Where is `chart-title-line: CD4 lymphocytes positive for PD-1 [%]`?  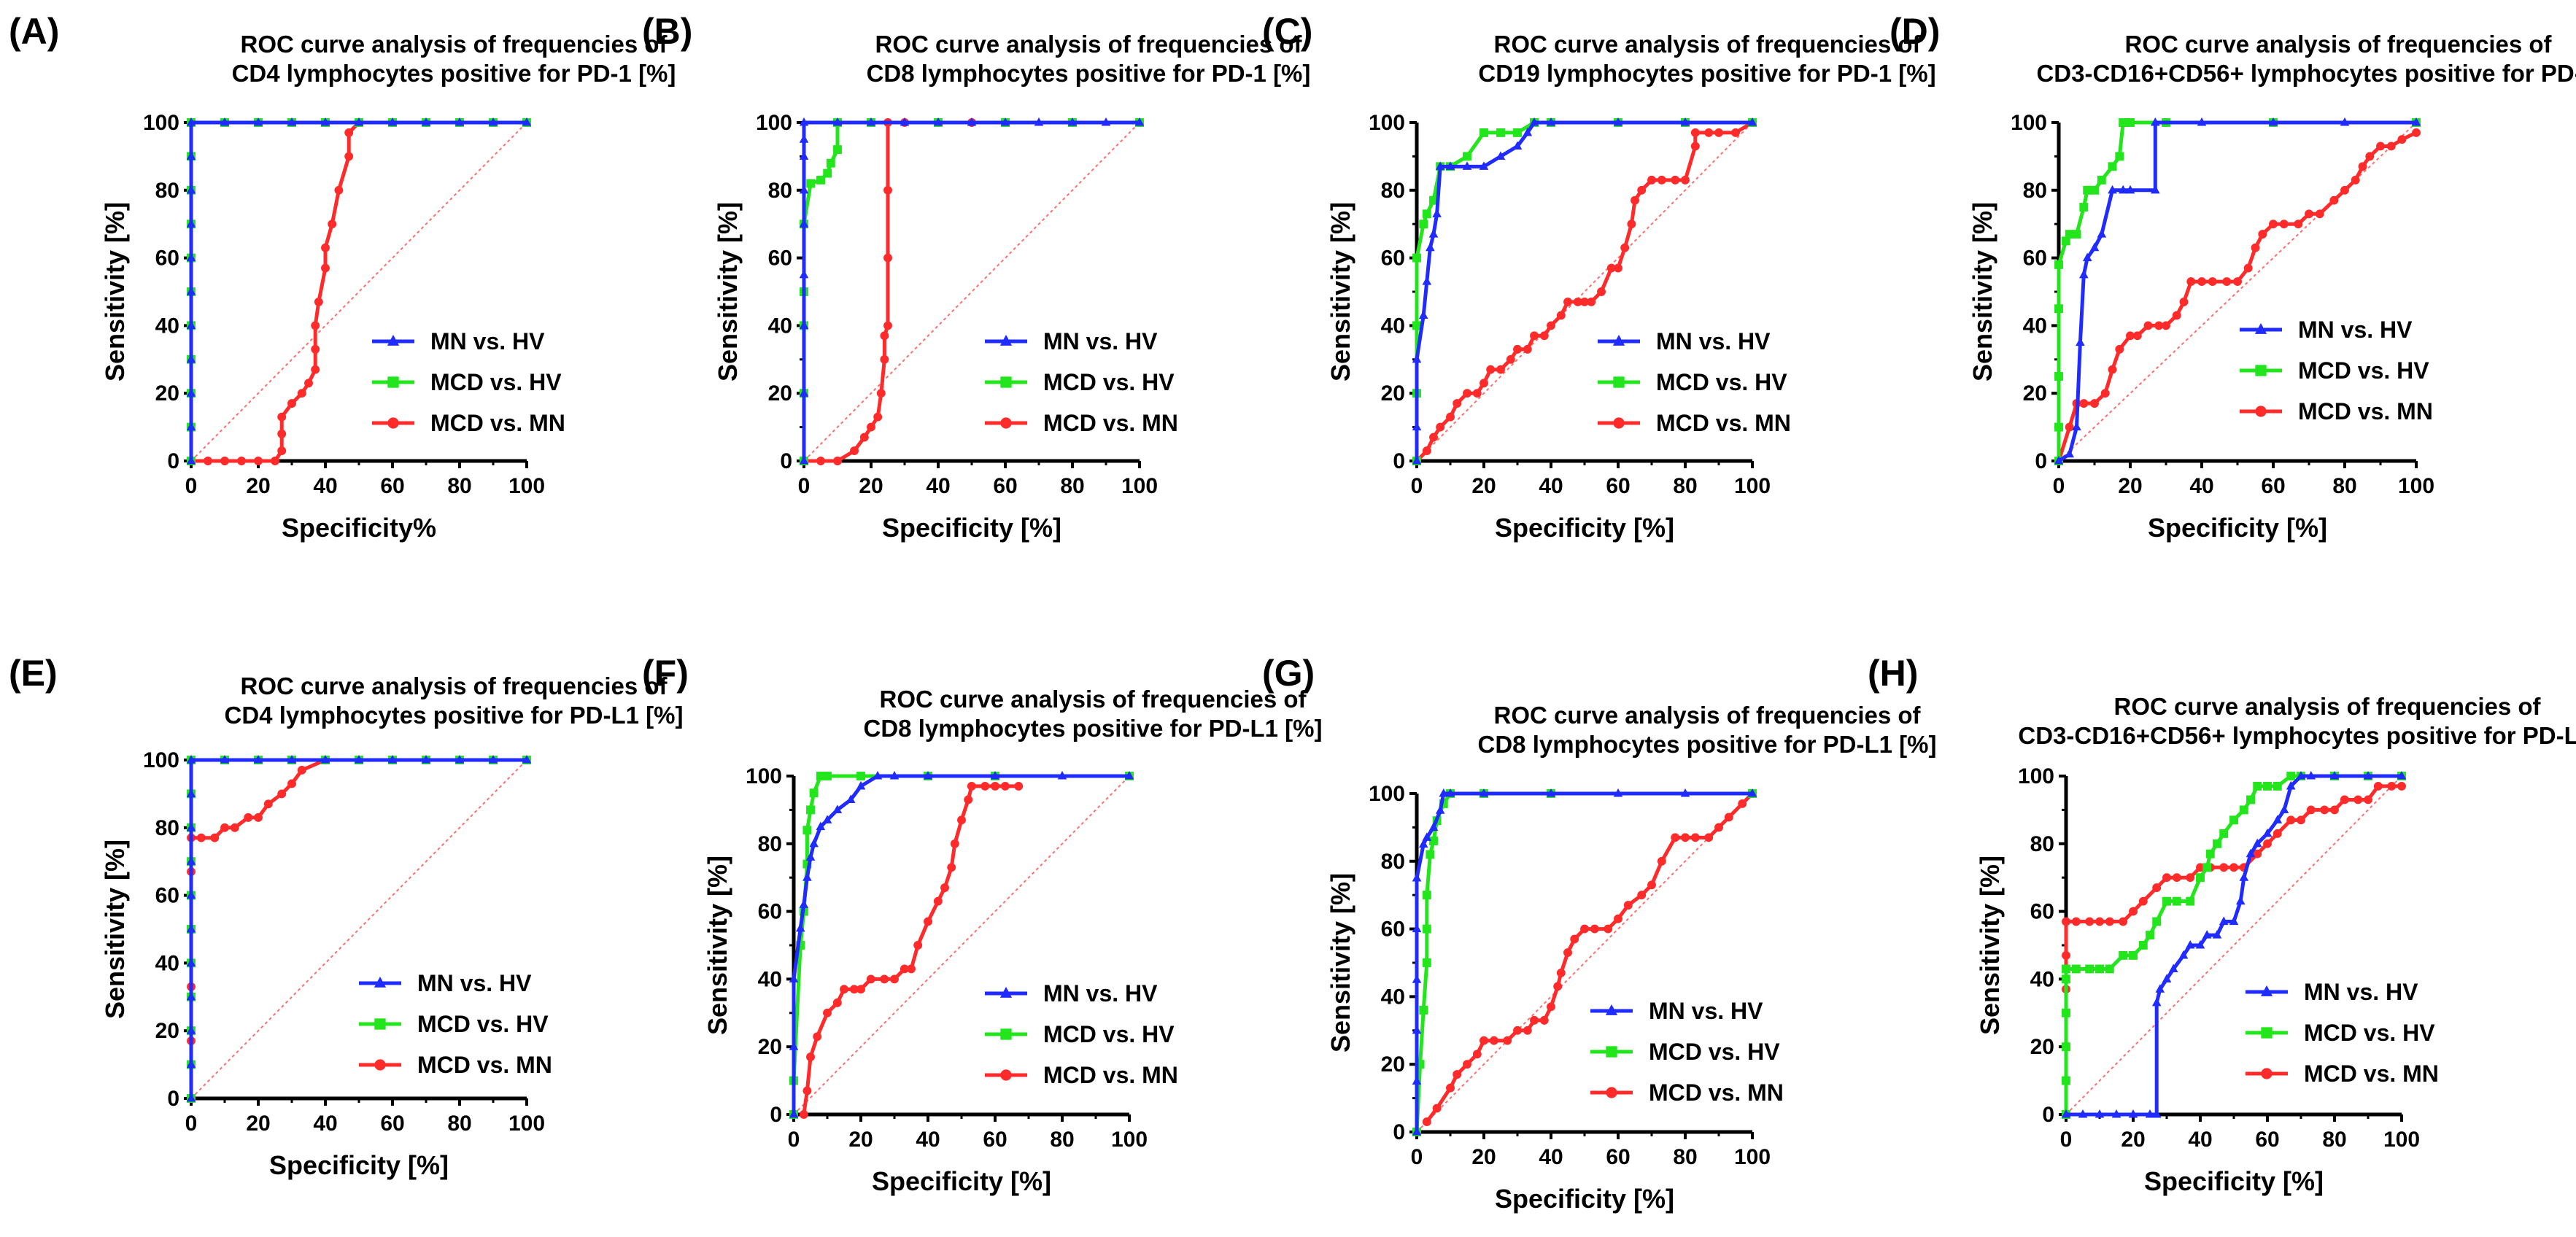
chart-title-line: CD4 lymphocytes positive for PD-1 [%] is located at coordinates (454, 73).